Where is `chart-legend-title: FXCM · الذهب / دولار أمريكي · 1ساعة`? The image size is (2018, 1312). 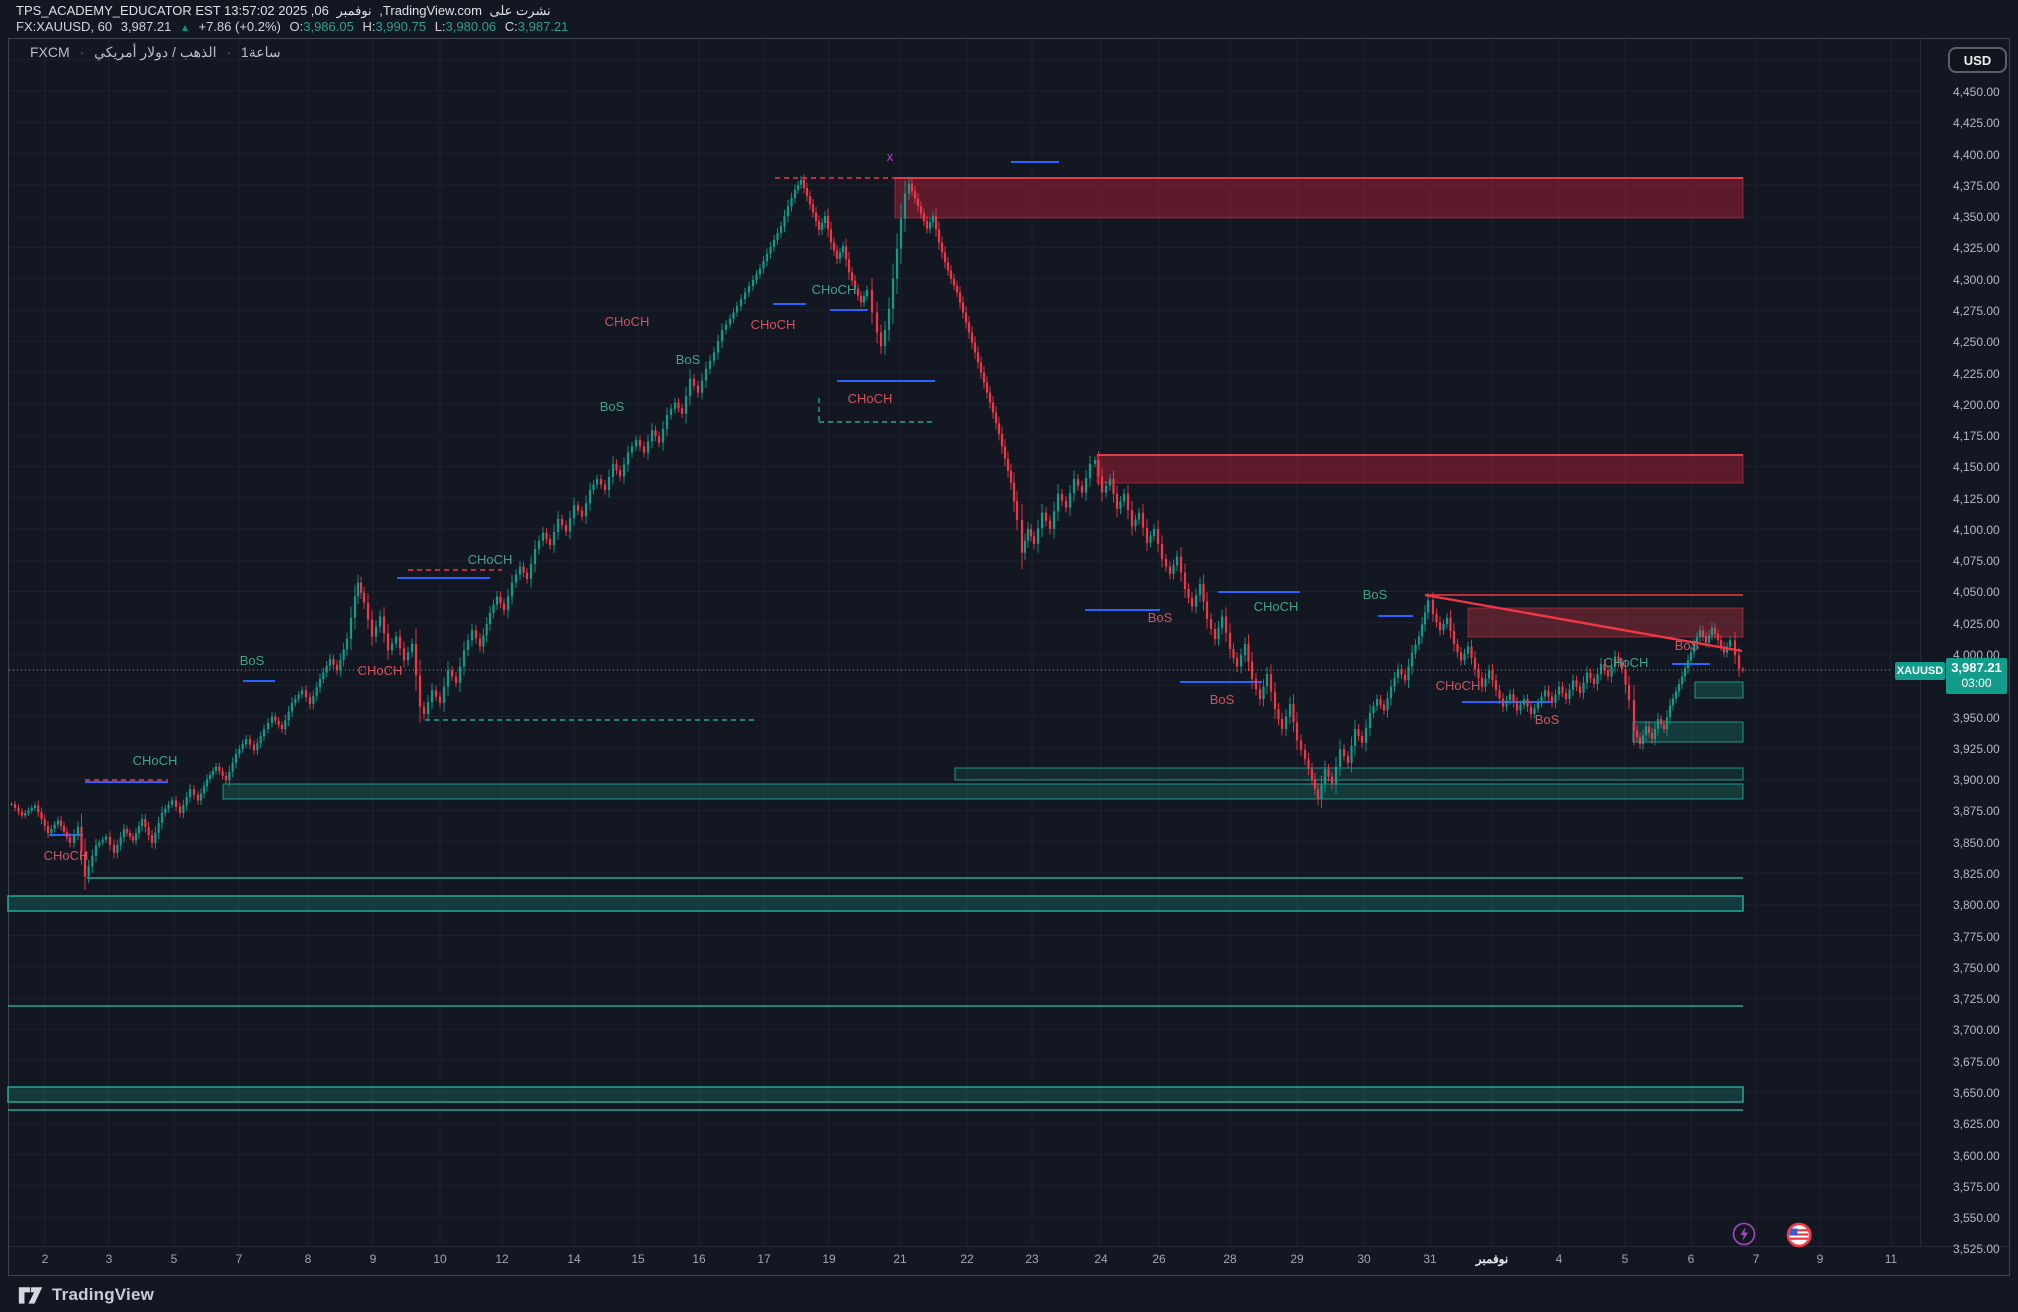
chart-legend-title: FXCM · الذهب / دولار أمريكي · 1ساعة is located at coordinates (158, 52).